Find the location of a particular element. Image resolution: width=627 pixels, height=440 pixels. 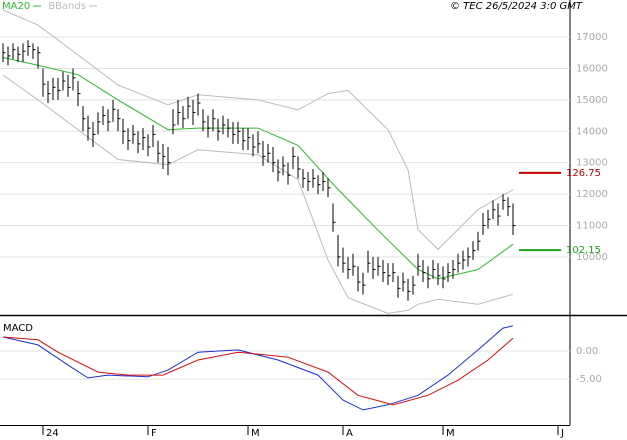

macd-line is located at coordinates (258, 371).